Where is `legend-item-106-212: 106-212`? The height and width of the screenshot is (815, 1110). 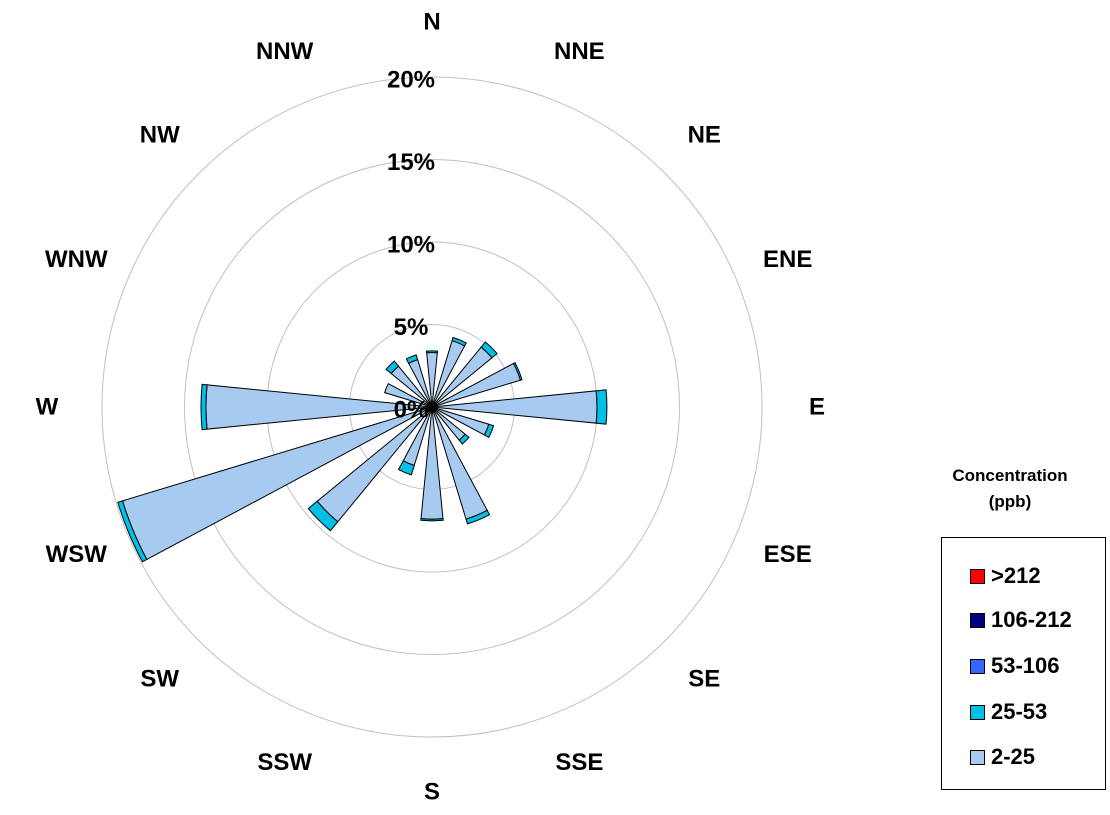
legend-item-106-212: 106-212 is located at coordinates (1021, 620).